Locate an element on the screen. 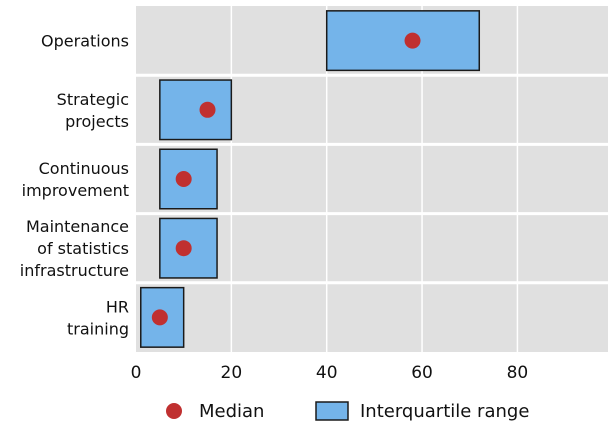  category-label-line: training is located at coordinates (98, 328).